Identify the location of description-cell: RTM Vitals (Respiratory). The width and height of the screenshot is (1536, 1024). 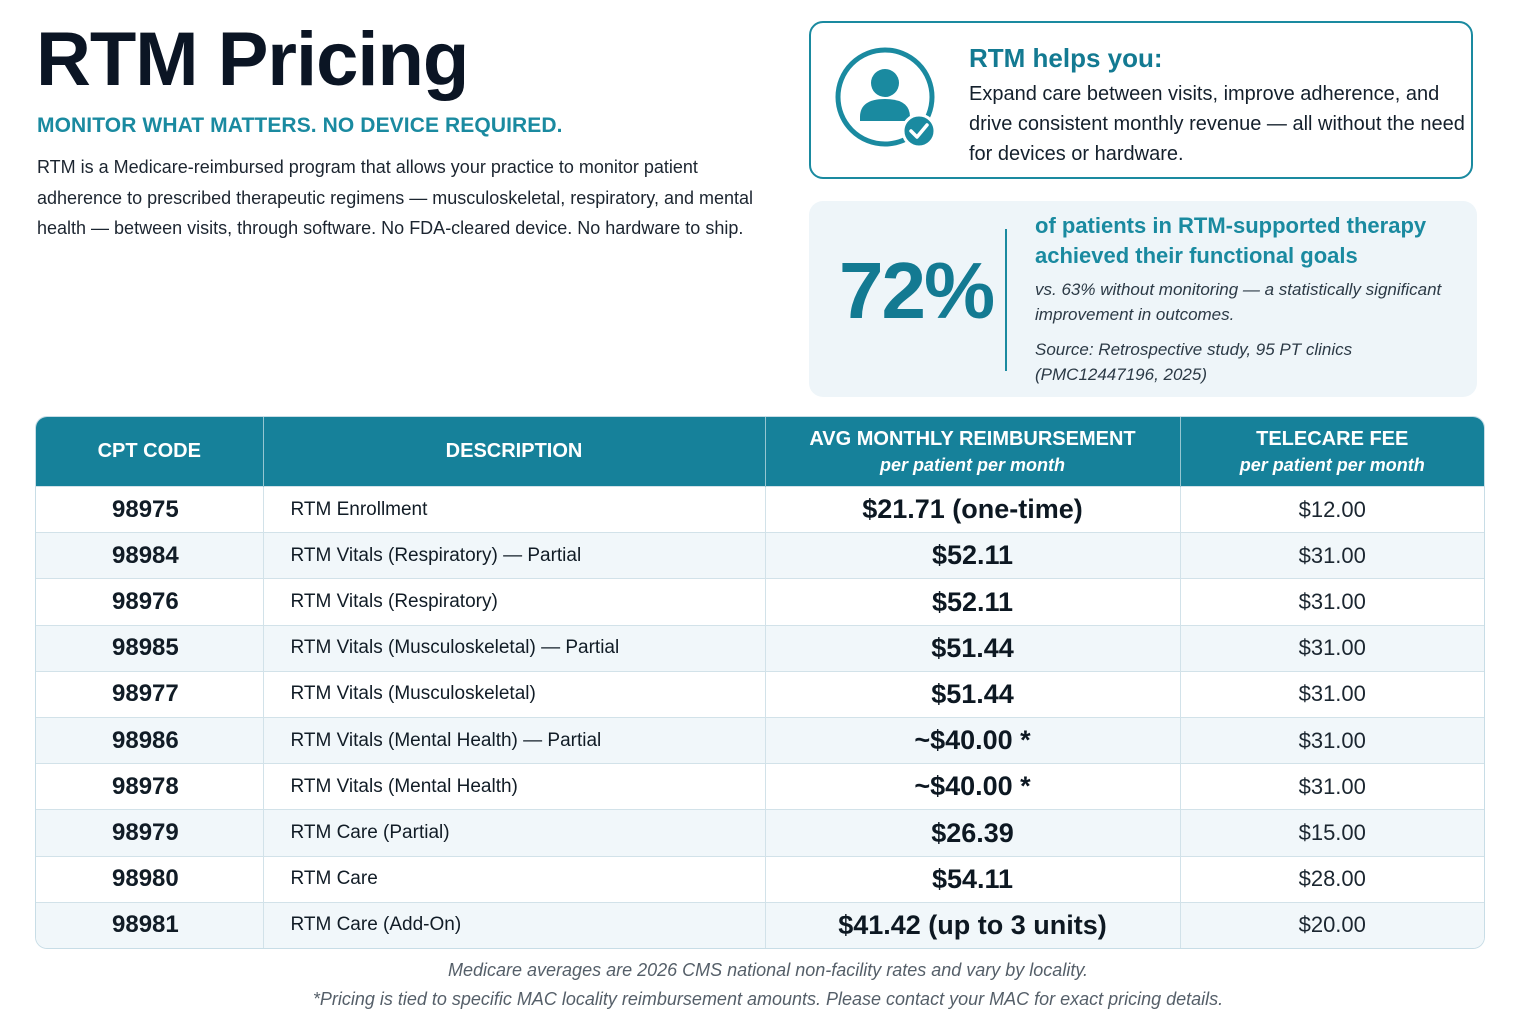
(514, 602).